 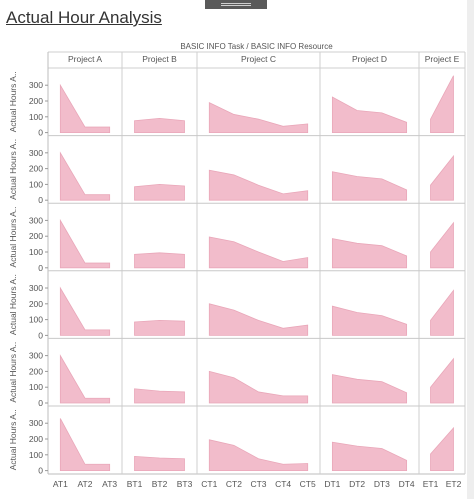 What do you see at coordinates (442, 59) in the screenshot?
I see `project-header: Project E` at bounding box center [442, 59].